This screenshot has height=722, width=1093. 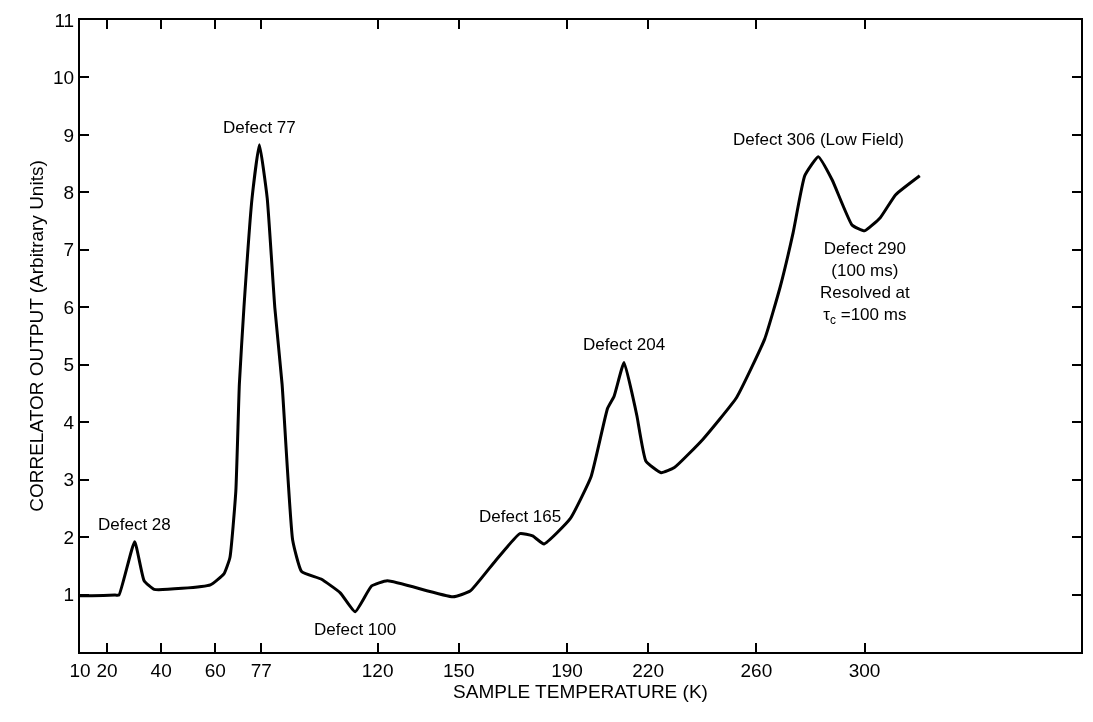 What do you see at coordinates (261, 670) in the screenshot?
I see `x-tick-label: 77` at bounding box center [261, 670].